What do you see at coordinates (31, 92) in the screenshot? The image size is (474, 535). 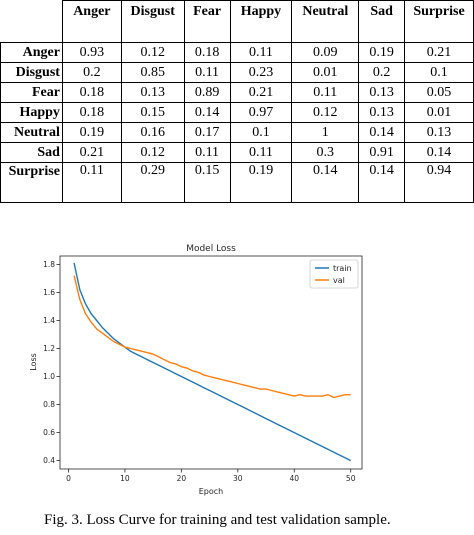 I see `row-header: Fear` at bounding box center [31, 92].